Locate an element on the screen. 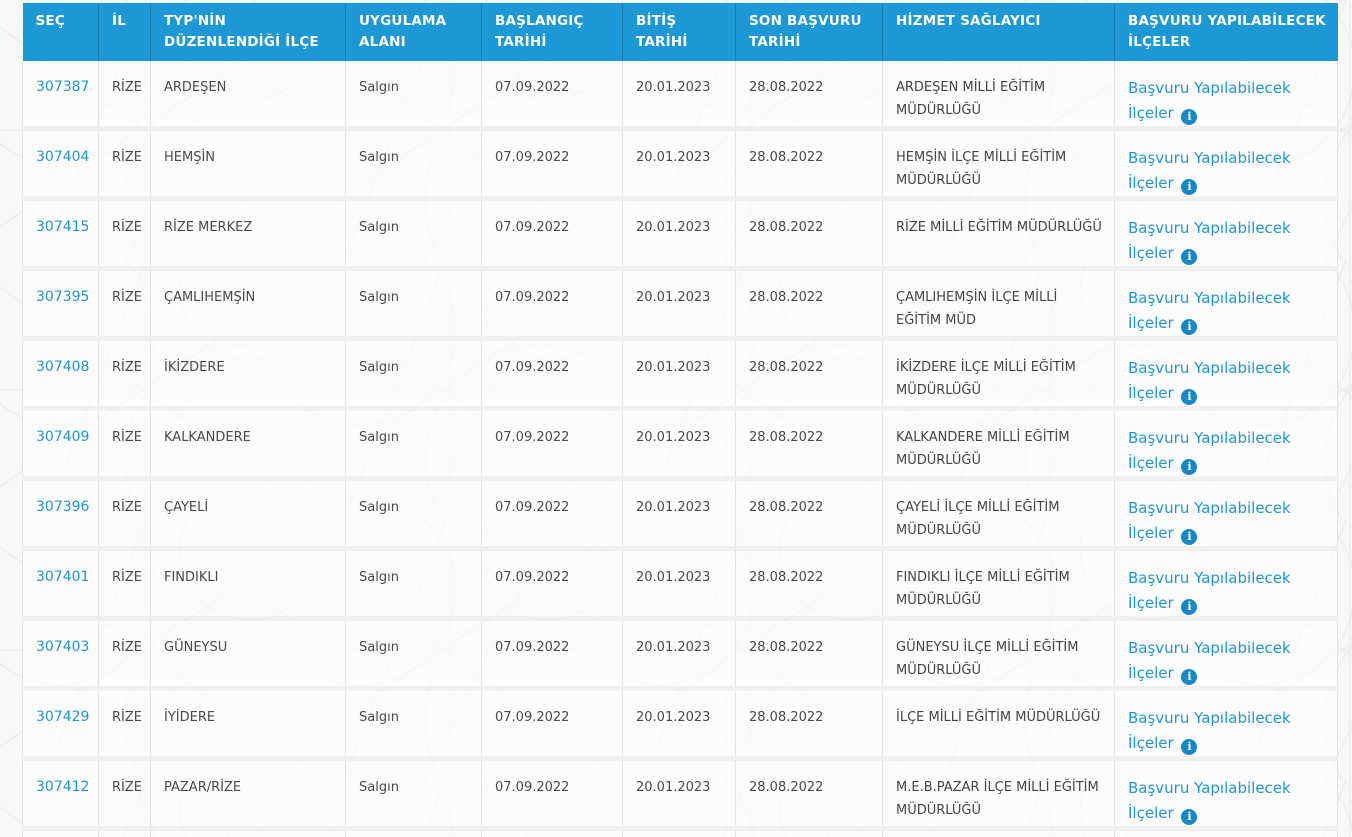 This screenshot has height=837, width=1352. typ-id-link: 307401 is located at coordinates (63, 577).